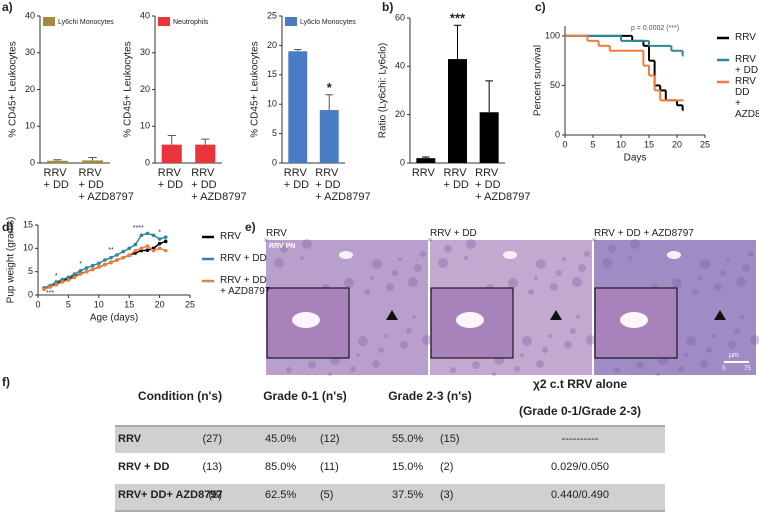  What do you see at coordinates (430, 396) in the screenshot?
I see `table-header: Grade 2-3 (n's)` at bounding box center [430, 396].